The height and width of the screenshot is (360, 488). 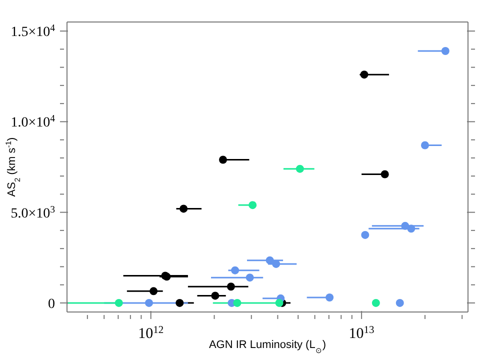 What do you see at coordinates (151, 333) in the screenshot?
I see `x-tick-label: 10$^{12}$` at bounding box center [151, 333].